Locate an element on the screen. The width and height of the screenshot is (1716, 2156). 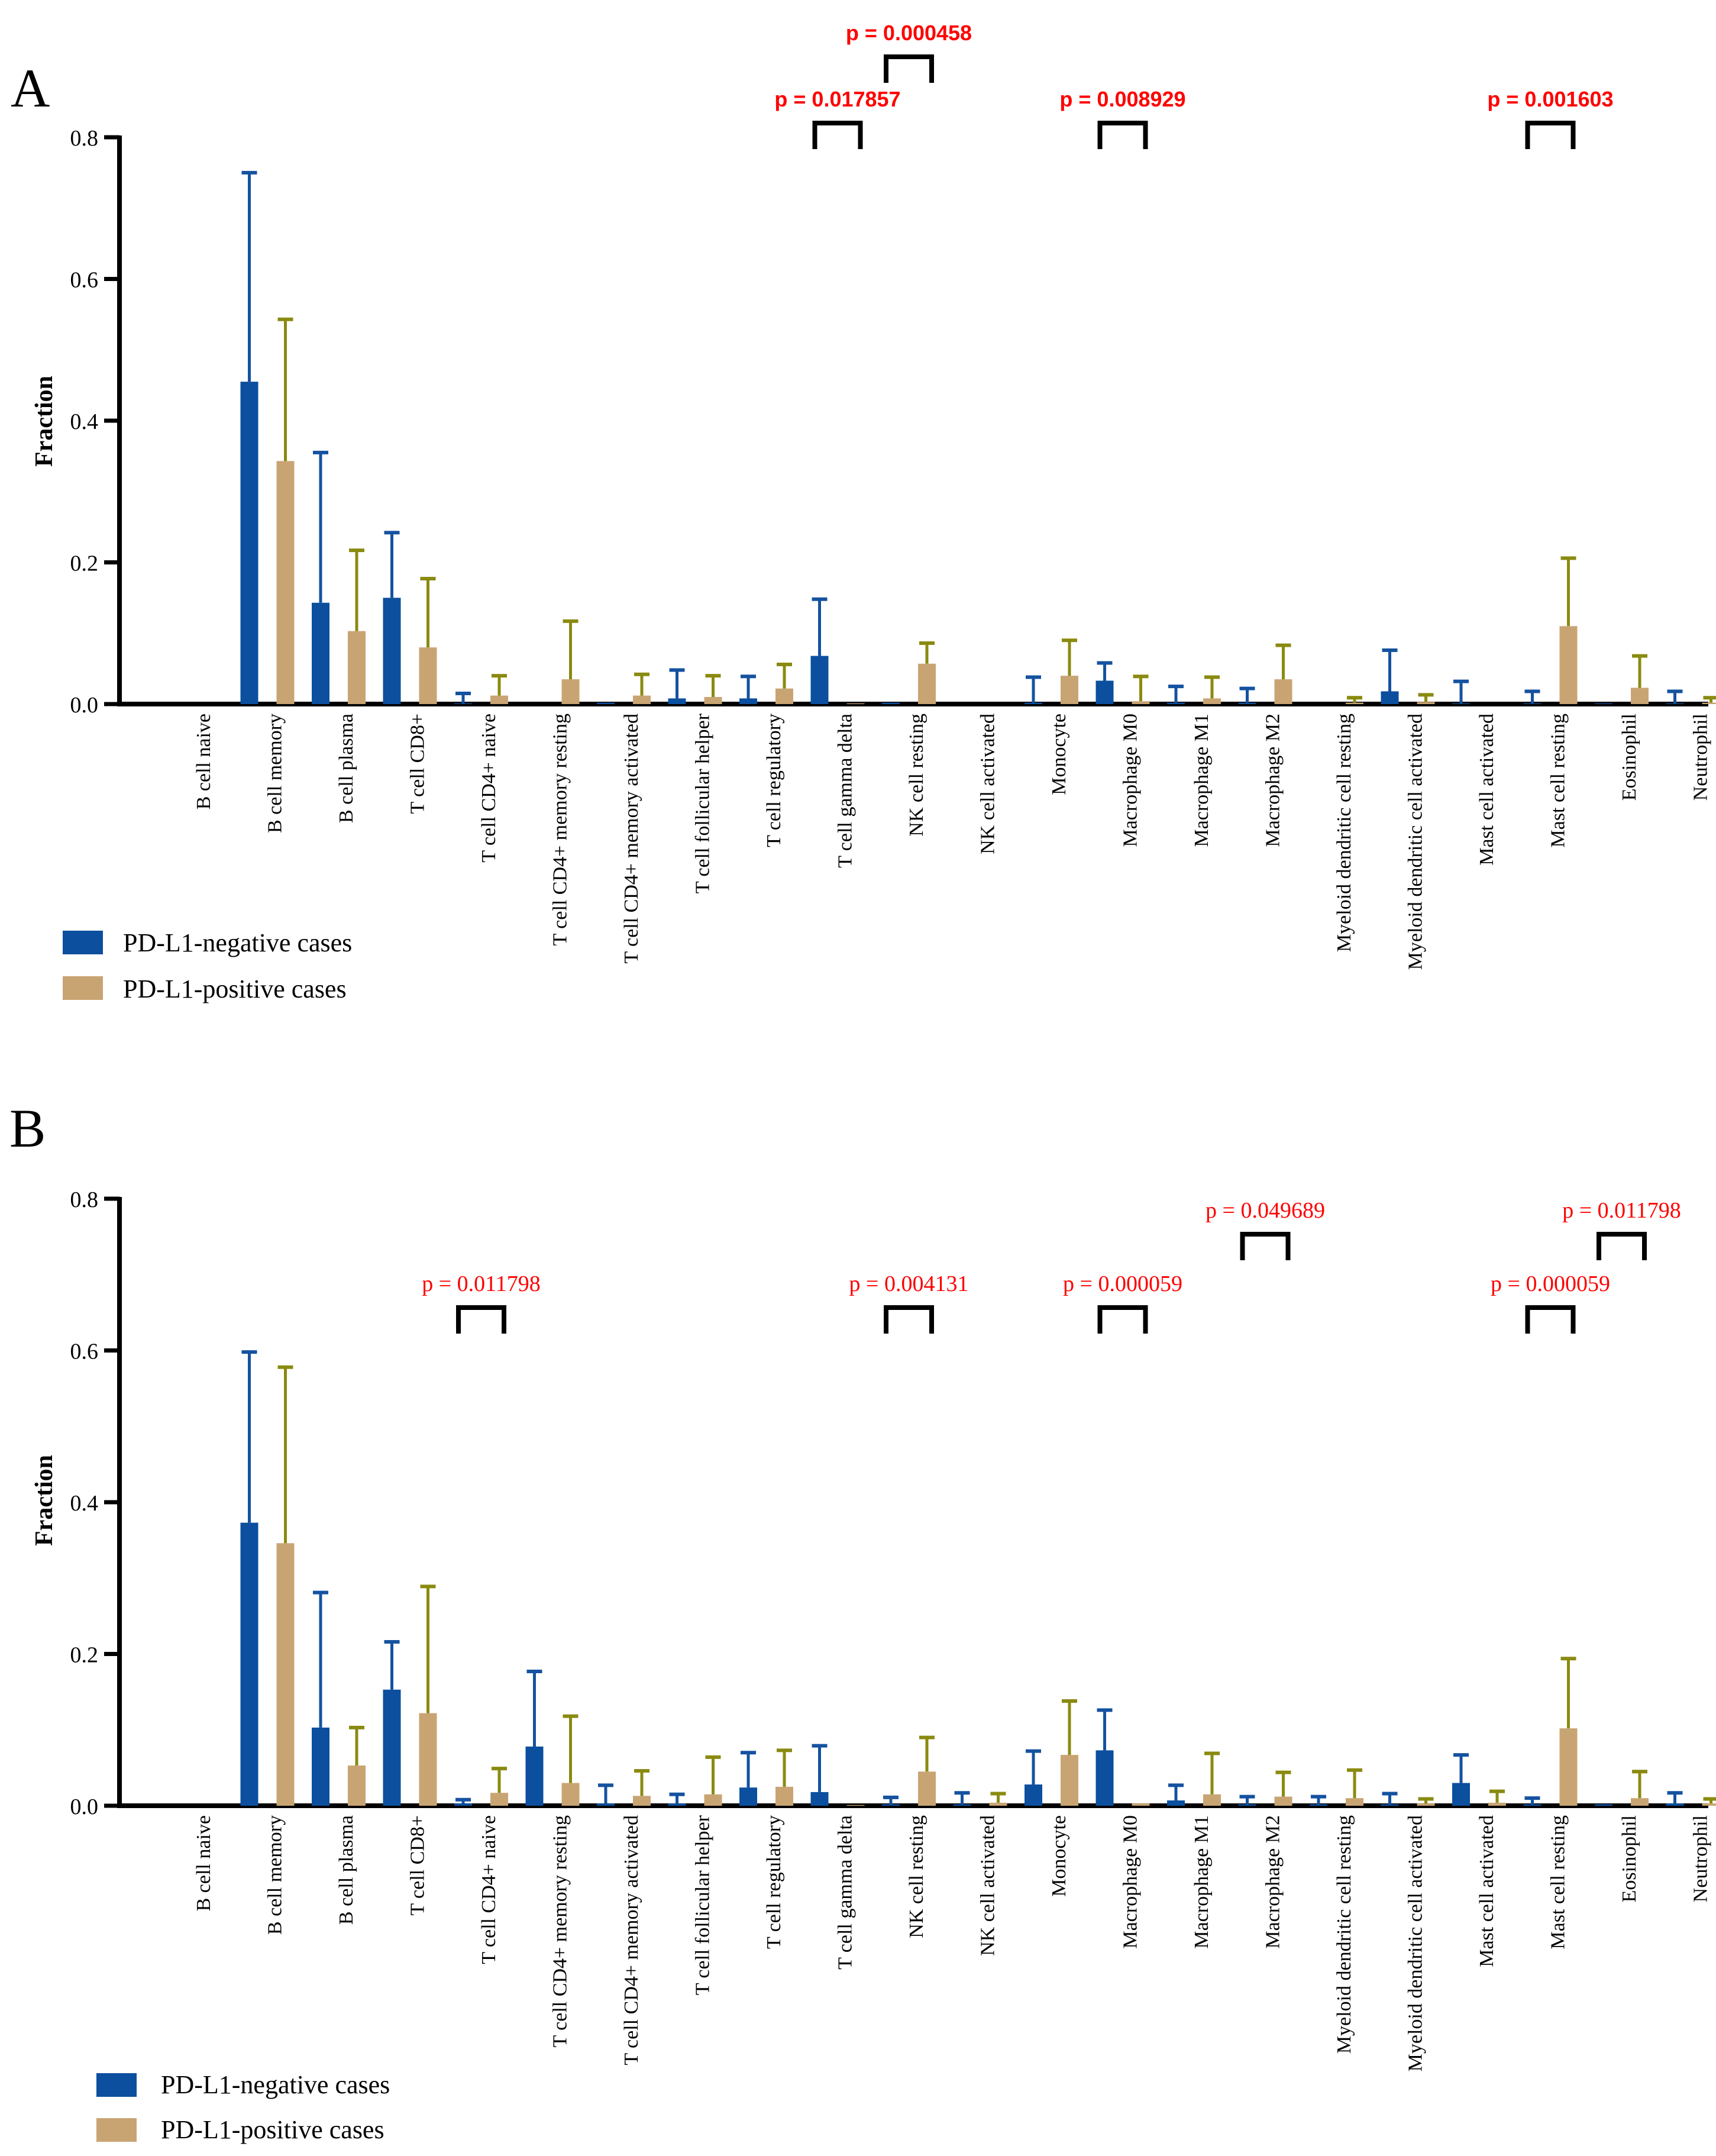
y-axis-title-a: Fraction is located at coordinates (44, 421).